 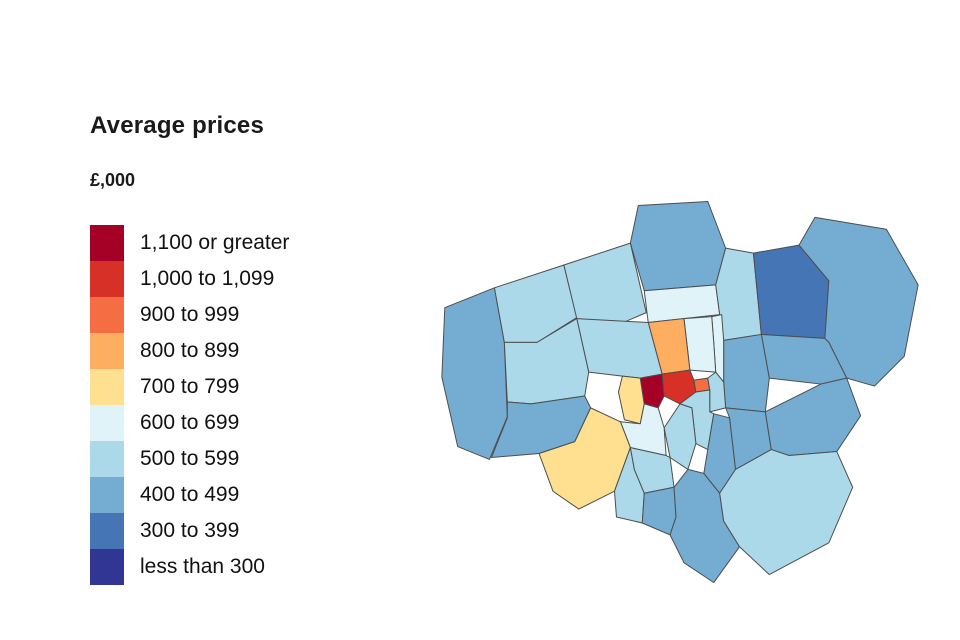 I want to click on legend-item: 900 to 999, so click(x=240, y=315).